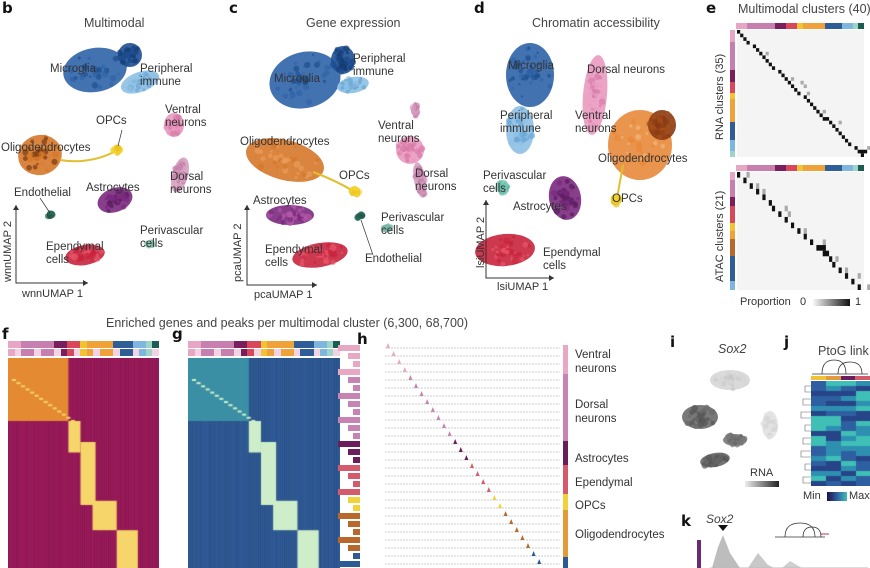 Image resolution: width=870 pixels, height=568 pixels. I want to click on h-group-label: Ventral neurons, so click(596, 362).